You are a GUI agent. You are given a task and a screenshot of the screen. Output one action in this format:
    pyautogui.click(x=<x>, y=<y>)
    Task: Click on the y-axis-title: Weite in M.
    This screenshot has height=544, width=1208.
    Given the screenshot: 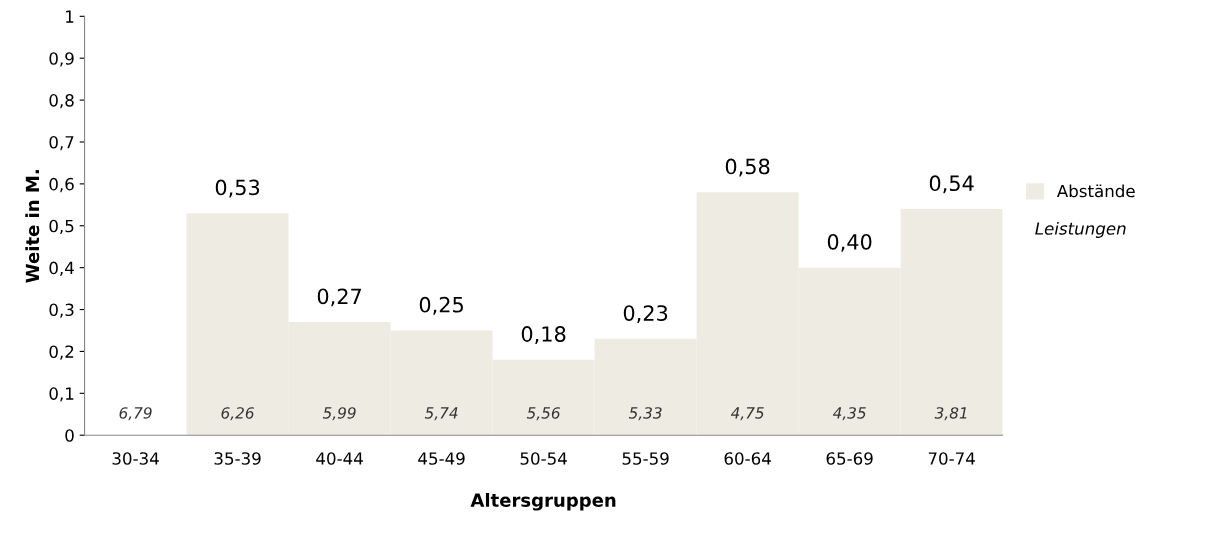 What is the action you would take?
    pyautogui.click(x=32, y=226)
    